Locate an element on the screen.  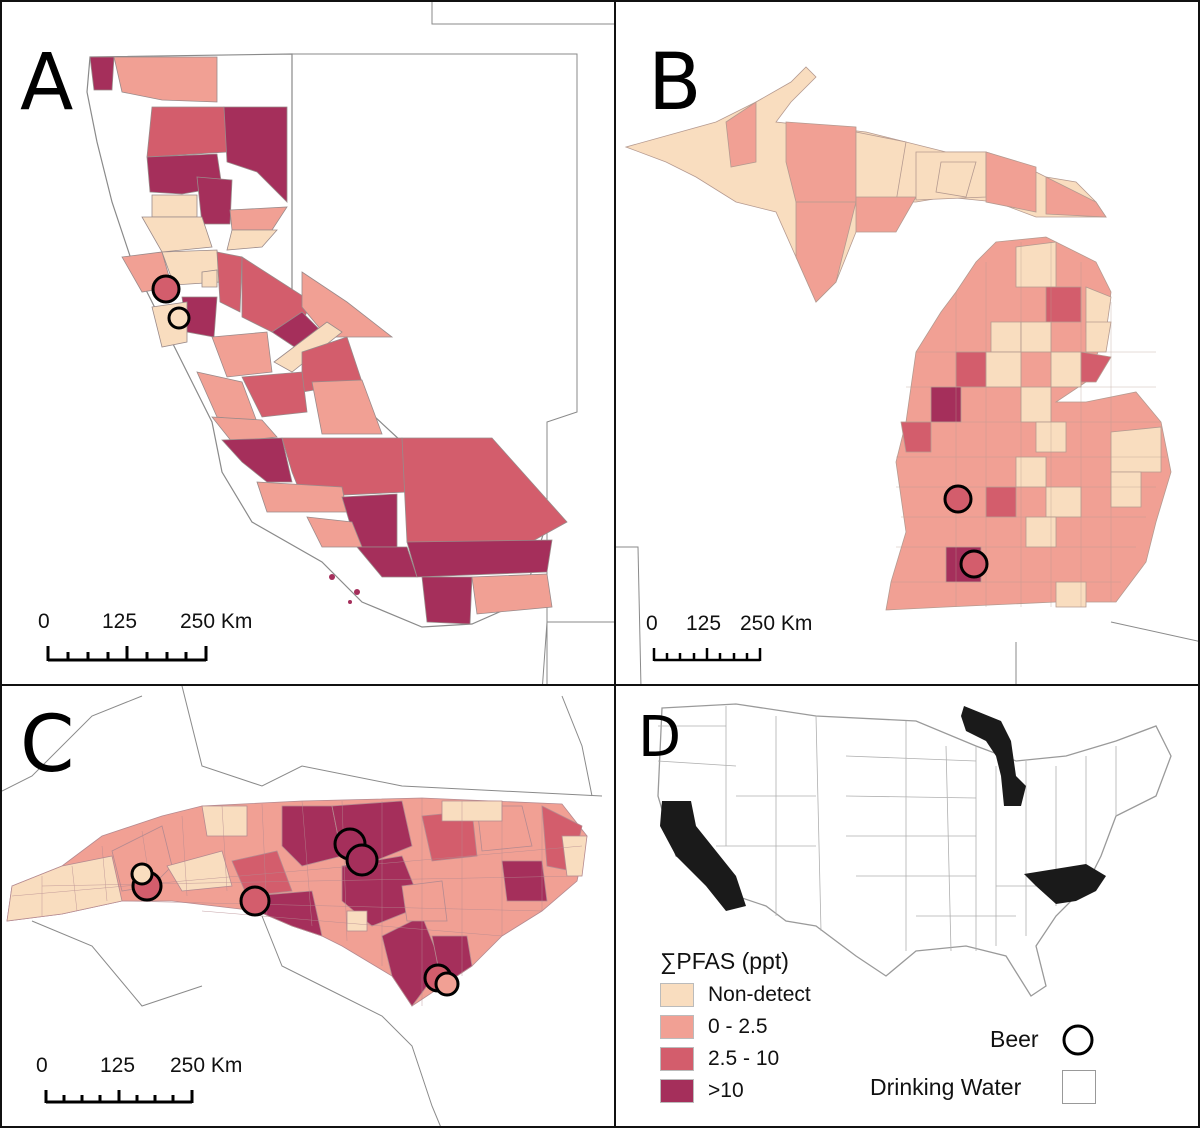
legend-row: 0 - 2.5 is located at coordinates (735, 1027).